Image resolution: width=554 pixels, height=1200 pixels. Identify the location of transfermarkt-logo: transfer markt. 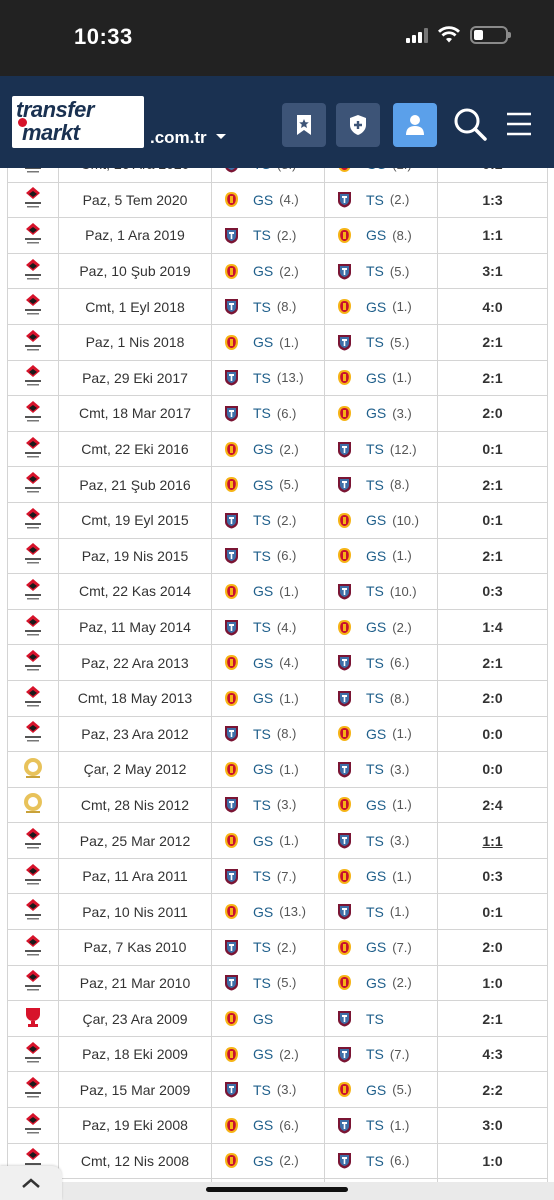
(78, 122).